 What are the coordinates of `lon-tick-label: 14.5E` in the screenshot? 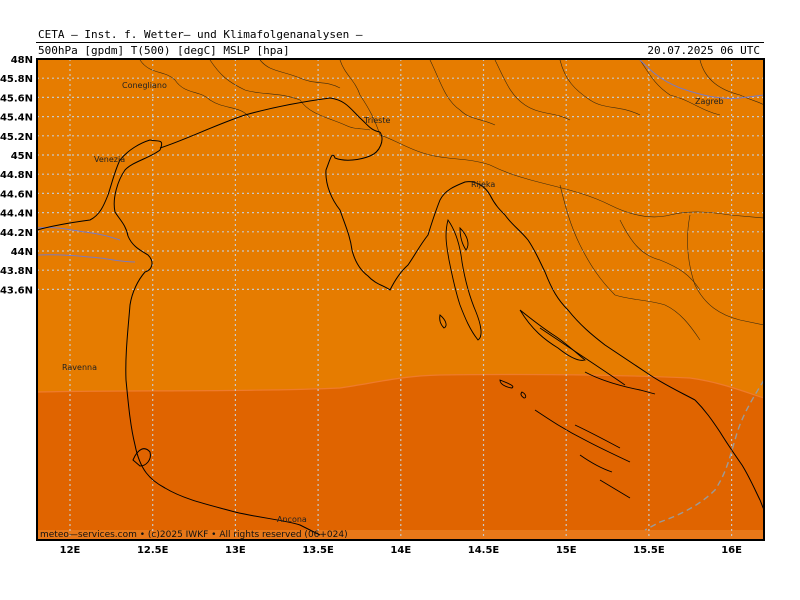 It's located at (484, 550).